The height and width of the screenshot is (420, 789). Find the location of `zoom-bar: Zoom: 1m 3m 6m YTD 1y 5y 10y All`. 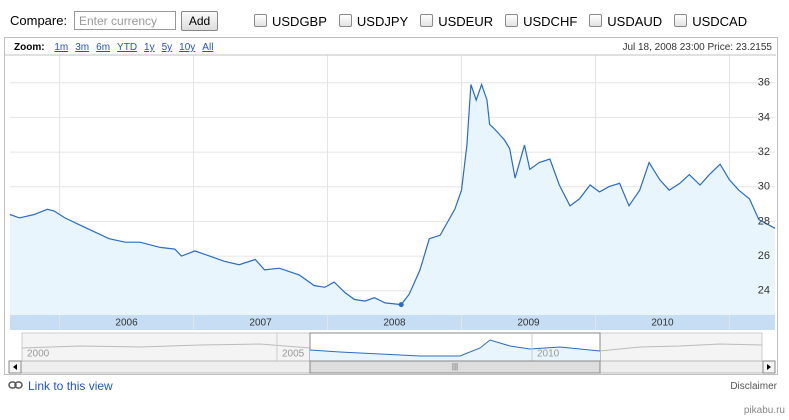

zoom-bar: Zoom: 1m 3m 6m YTD 1y 5y 10y All is located at coordinates (113, 47).